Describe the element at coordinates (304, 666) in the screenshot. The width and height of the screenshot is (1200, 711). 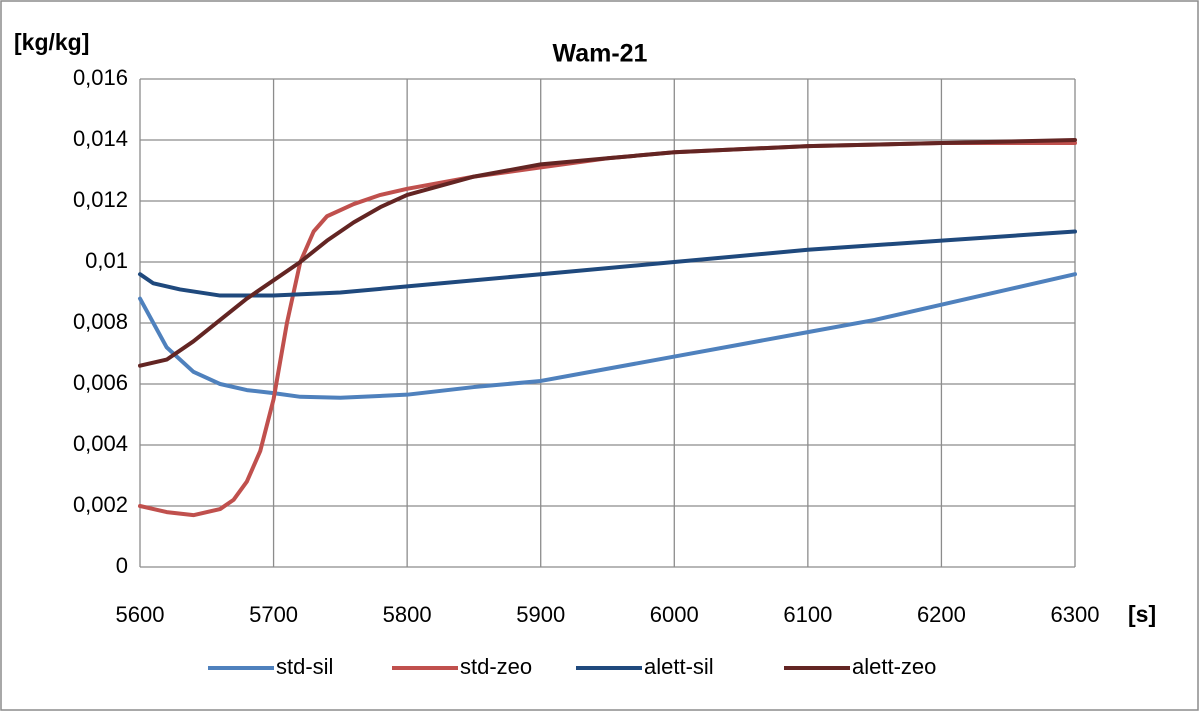
I see `legend-label: std-sil` at that location.